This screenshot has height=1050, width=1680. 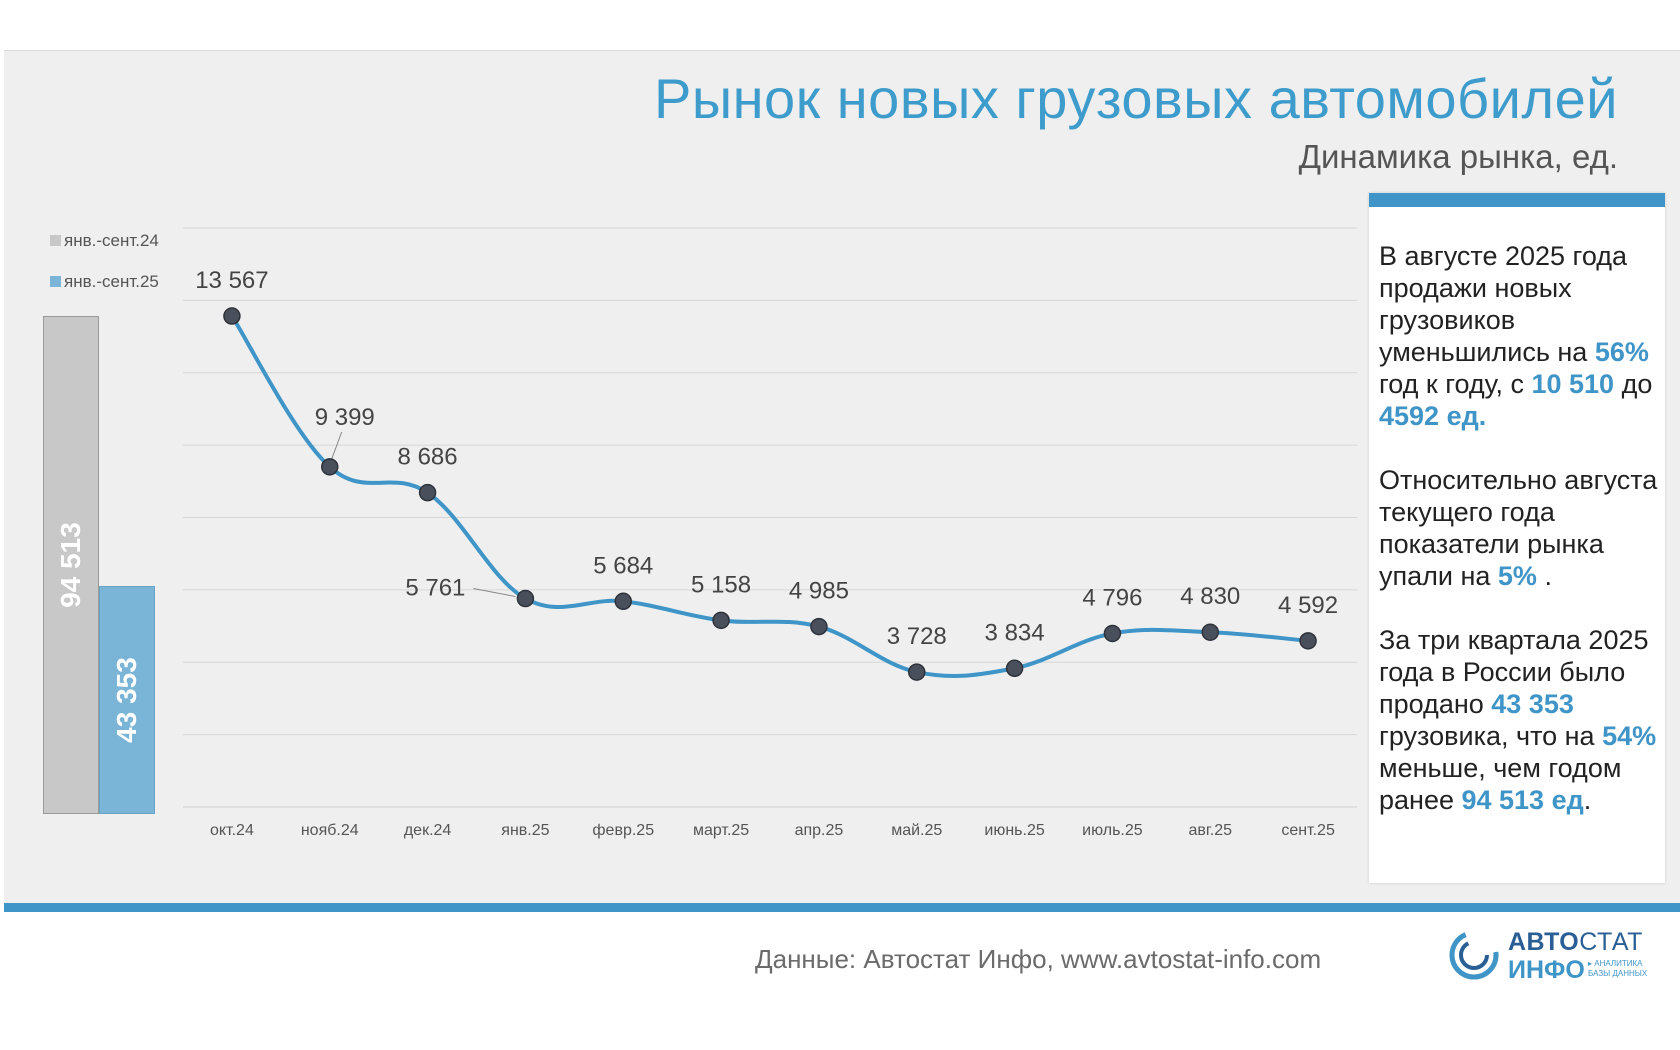 What do you see at coordinates (111, 281) in the screenshot?
I see `legend-label-2025: янв.-сент.25` at bounding box center [111, 281].